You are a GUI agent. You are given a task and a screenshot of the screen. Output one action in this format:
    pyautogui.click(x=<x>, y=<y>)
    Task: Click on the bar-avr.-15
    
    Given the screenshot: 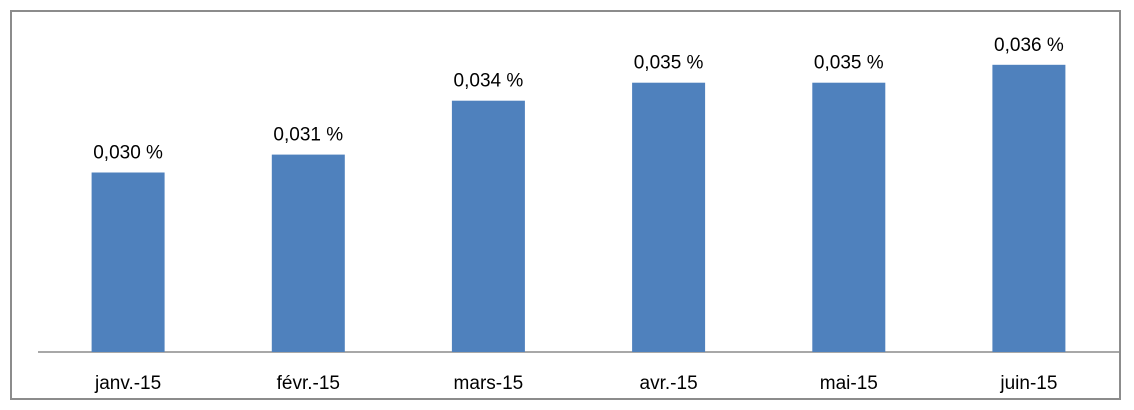 What is the action you would take?
    pyautogui.click(x=669, y=217)
    